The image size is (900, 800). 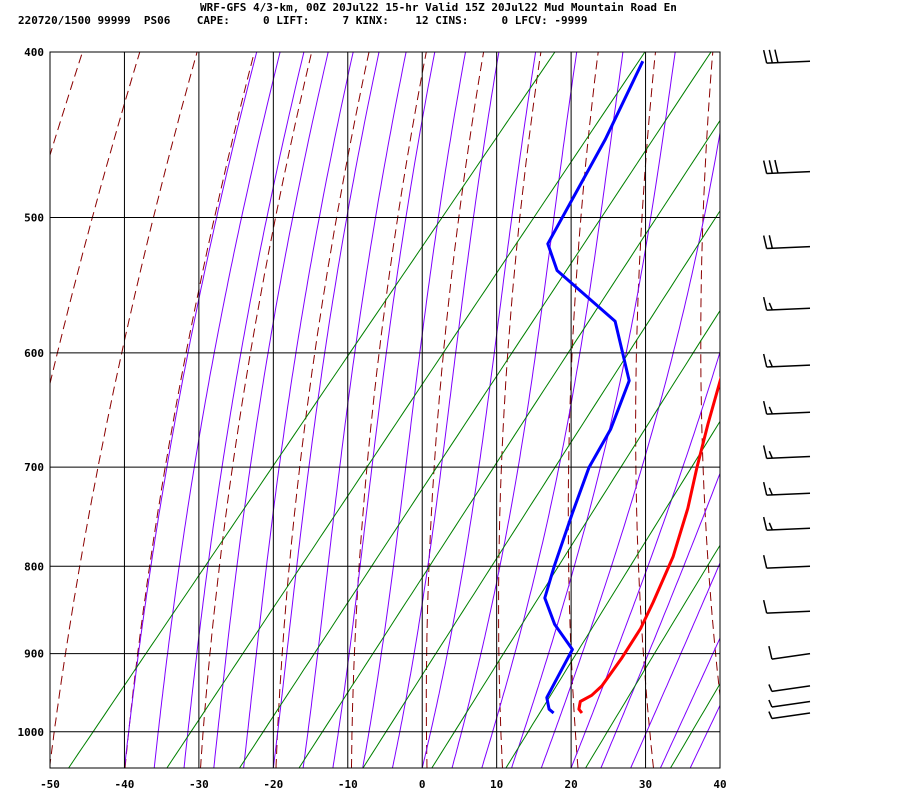 What do you see at coordinates (594, 387) in the screenshot?
I see `dewpoint-profile-line` at bounding box center [594, 387].